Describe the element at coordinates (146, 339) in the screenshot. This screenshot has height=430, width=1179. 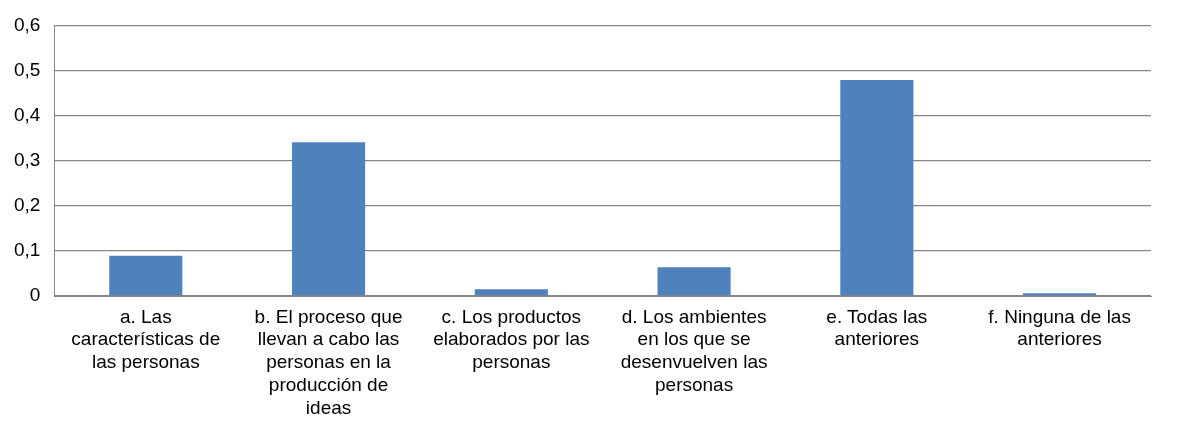
I see `x-tick-label: a. Las características de las personas` at that location.